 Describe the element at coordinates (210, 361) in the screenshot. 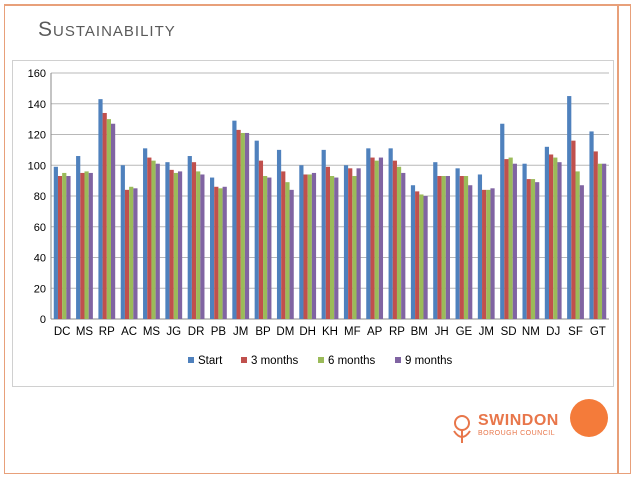

I see `legend-label: Start` at that location.